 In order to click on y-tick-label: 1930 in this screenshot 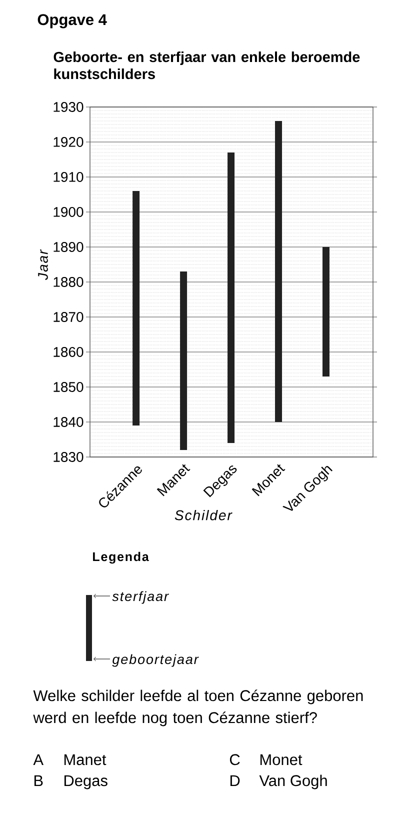, I will do `click(69, 107)`.